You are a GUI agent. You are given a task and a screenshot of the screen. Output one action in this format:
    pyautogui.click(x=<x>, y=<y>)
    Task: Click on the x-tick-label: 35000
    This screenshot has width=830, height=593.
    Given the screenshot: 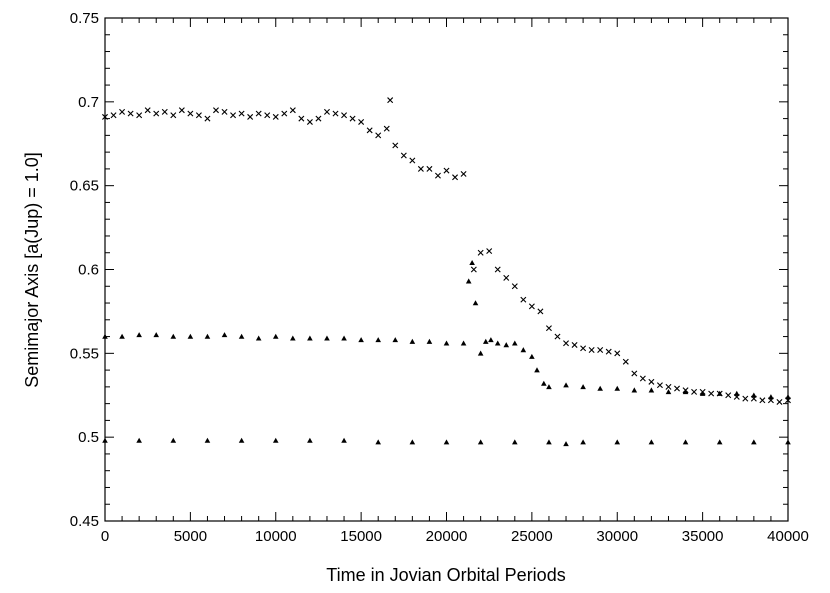 What is the action you would take?
    pyautogui.click(x=703, y=536)
    